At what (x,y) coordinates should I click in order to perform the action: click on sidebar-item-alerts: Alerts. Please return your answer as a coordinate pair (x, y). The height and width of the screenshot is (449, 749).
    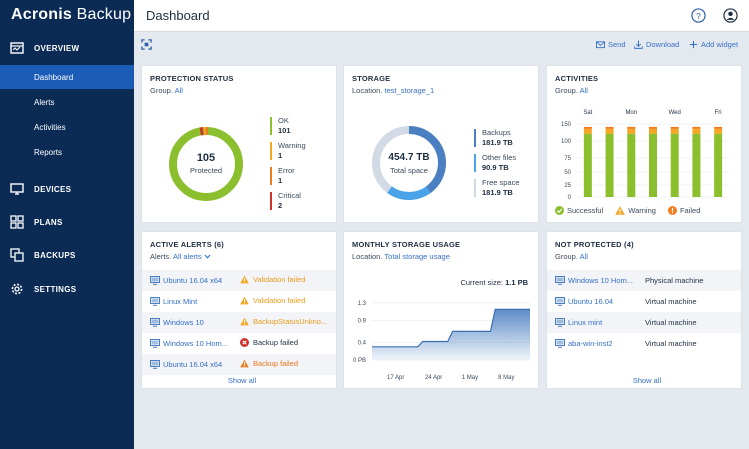
    Looking at the image, I should click on (44, 102).